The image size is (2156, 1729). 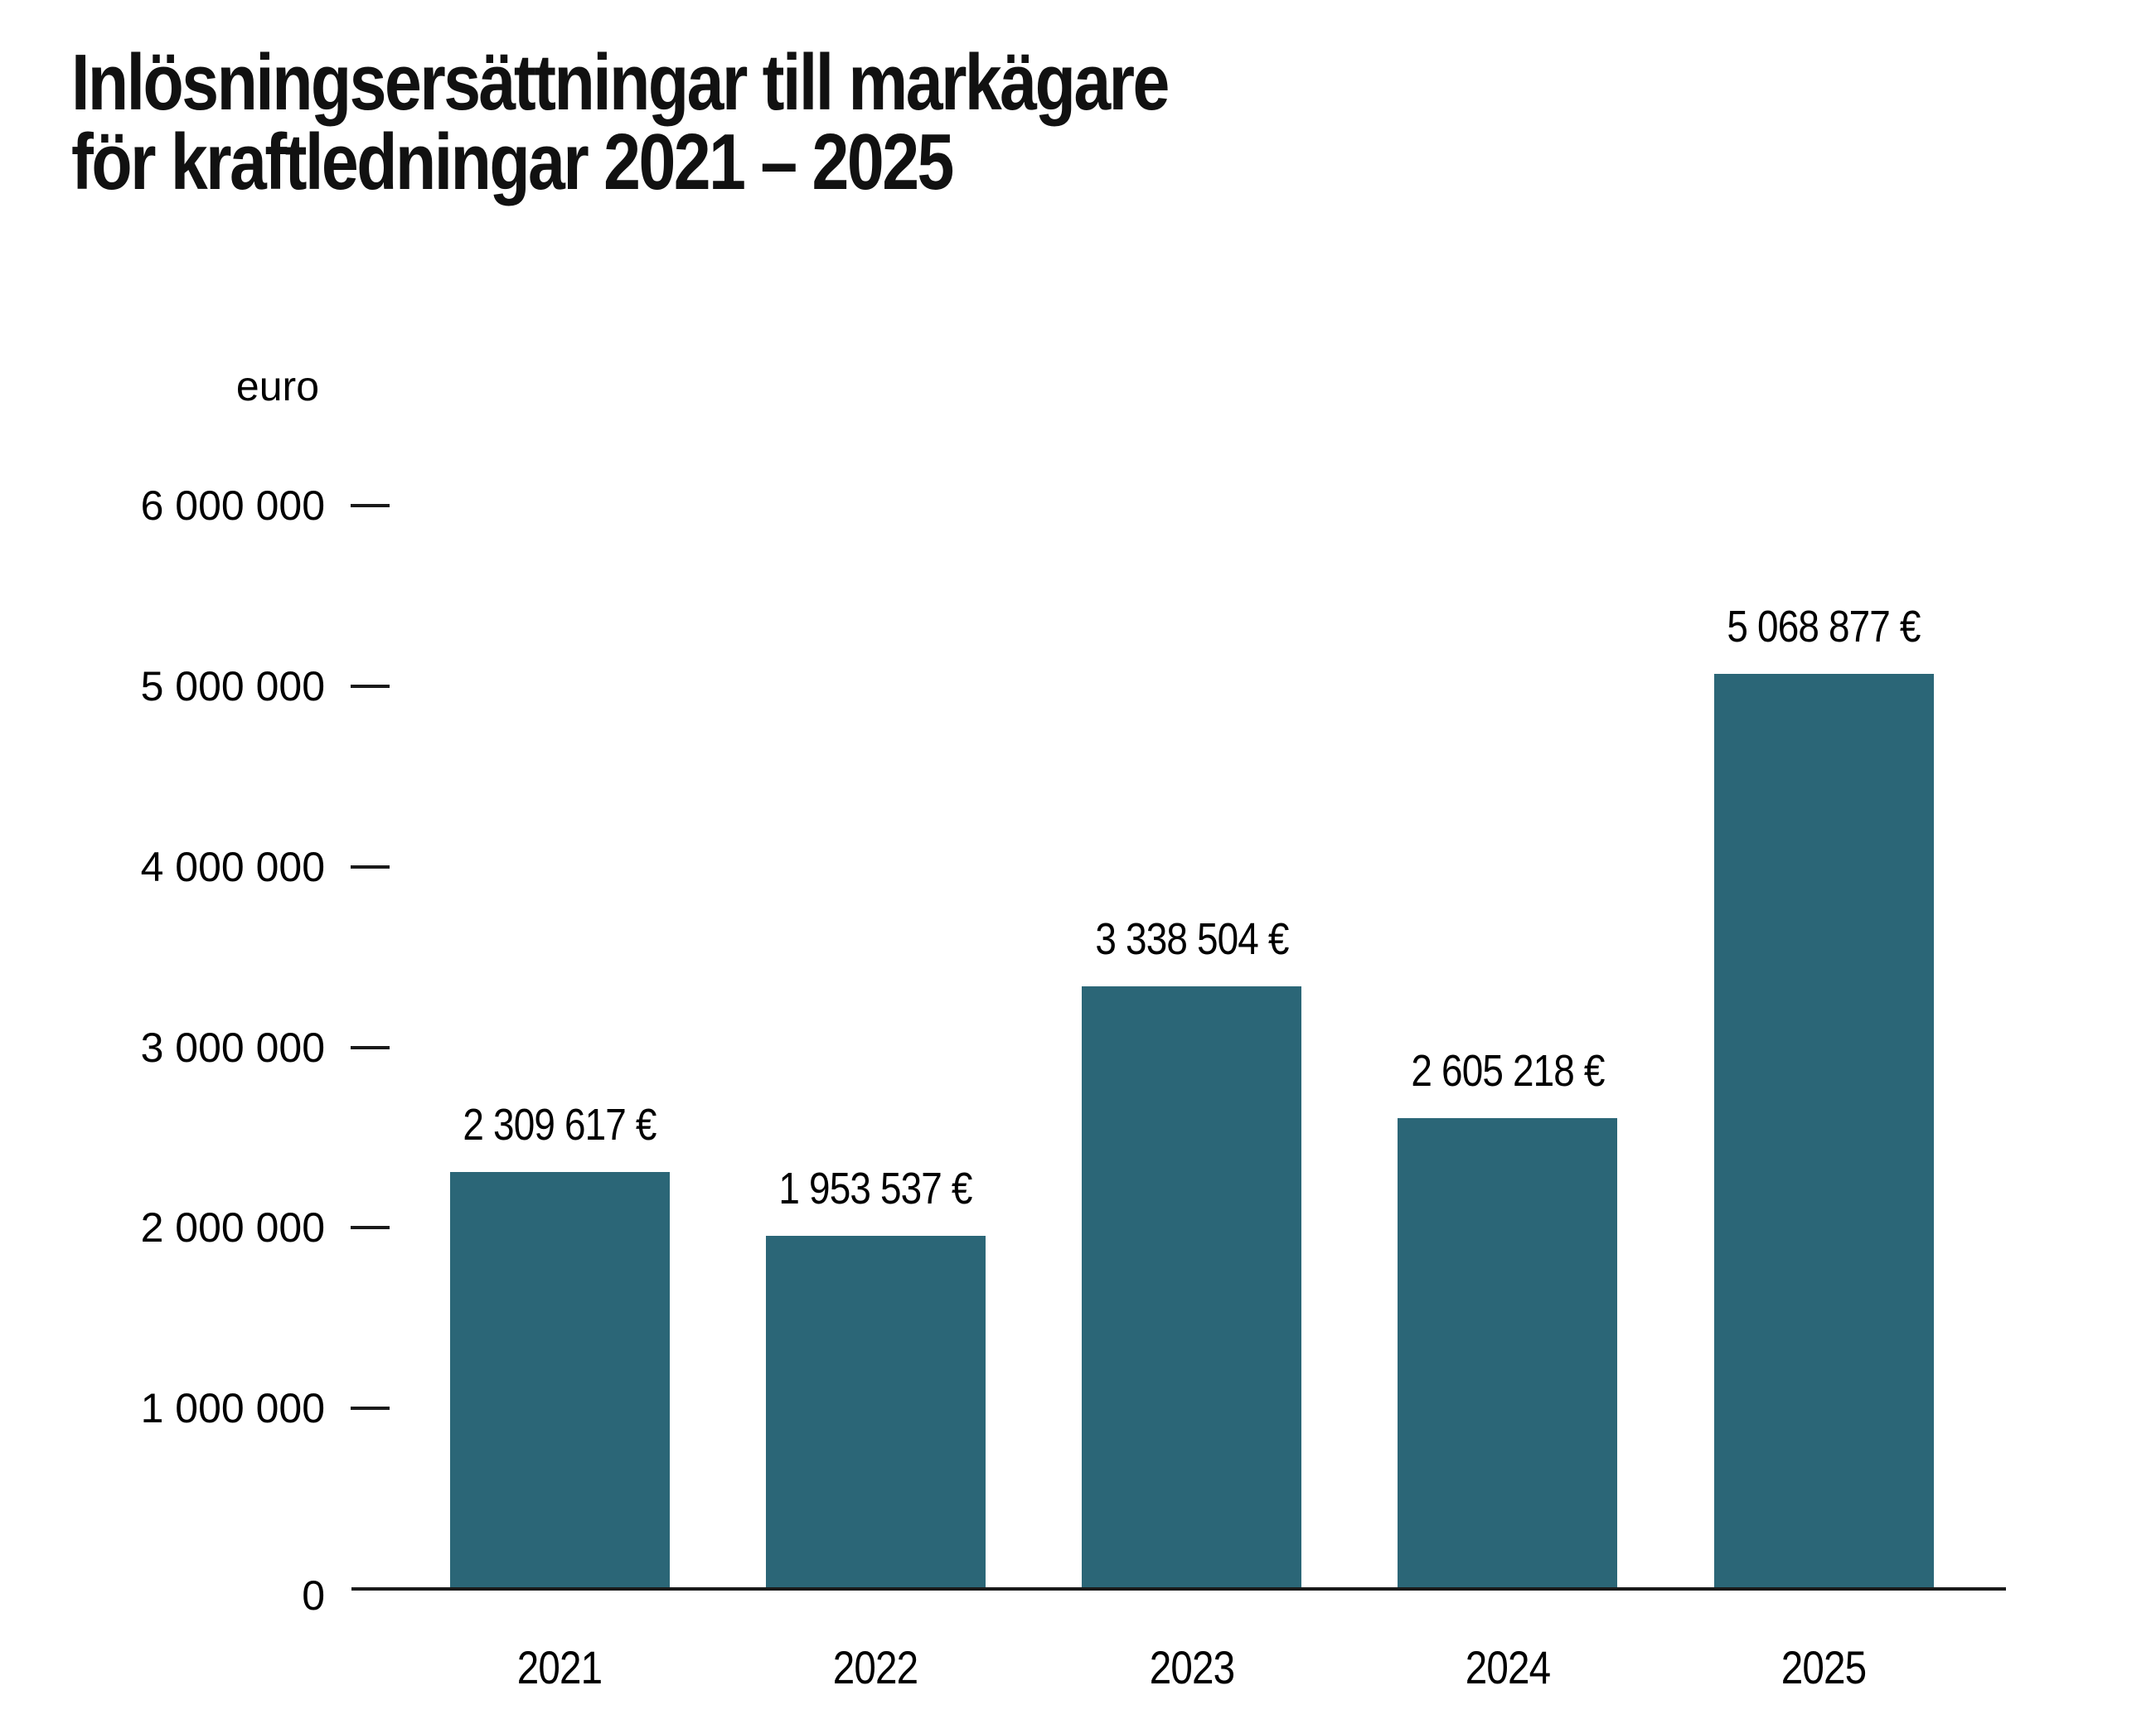 What do you see at coordinates (1178, 1589) in the screenshot?
I see `x-axis-line` at bounding box center [1178, 1589].